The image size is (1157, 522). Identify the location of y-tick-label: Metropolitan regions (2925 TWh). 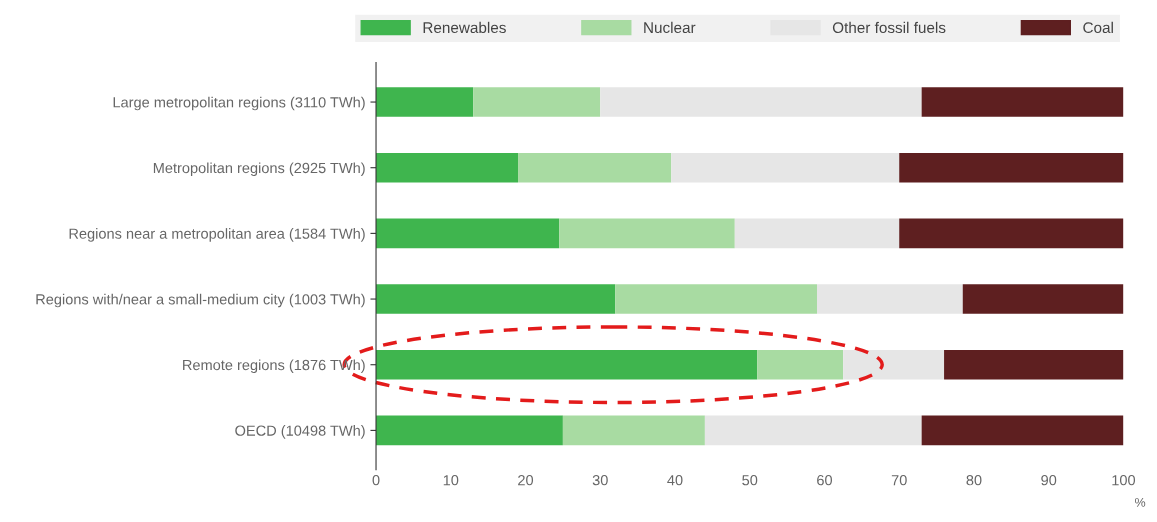
(259, 169).